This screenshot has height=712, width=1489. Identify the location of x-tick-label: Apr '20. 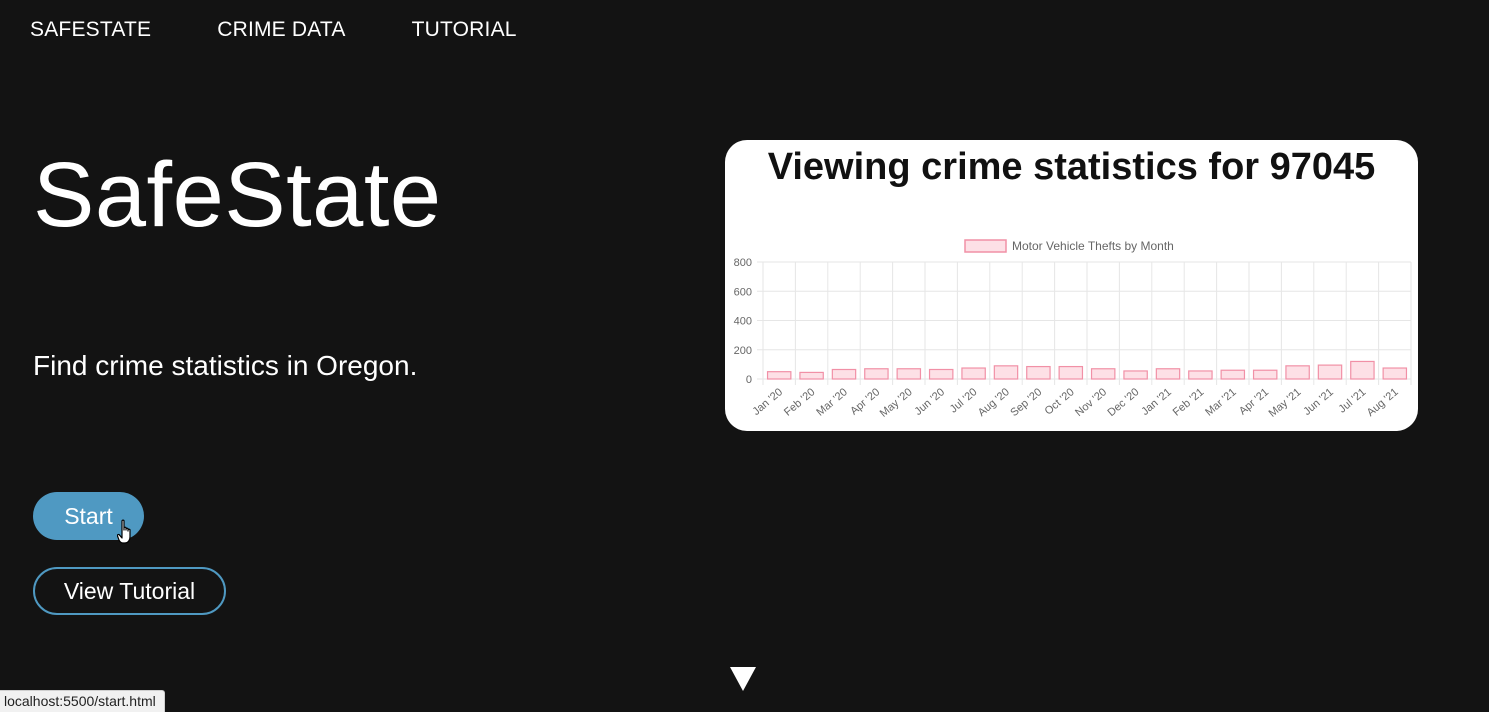
(865, 401).